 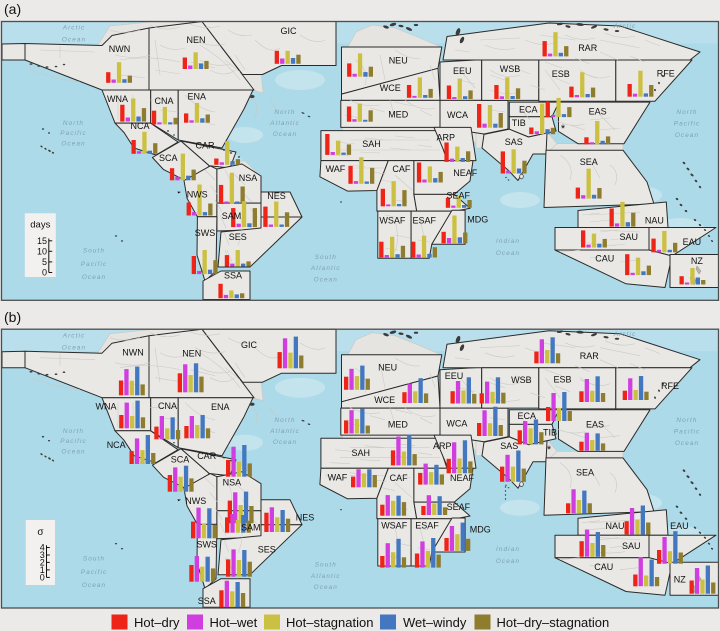 I want to click on svg-text: ESAF, so click(x=427, y=526).